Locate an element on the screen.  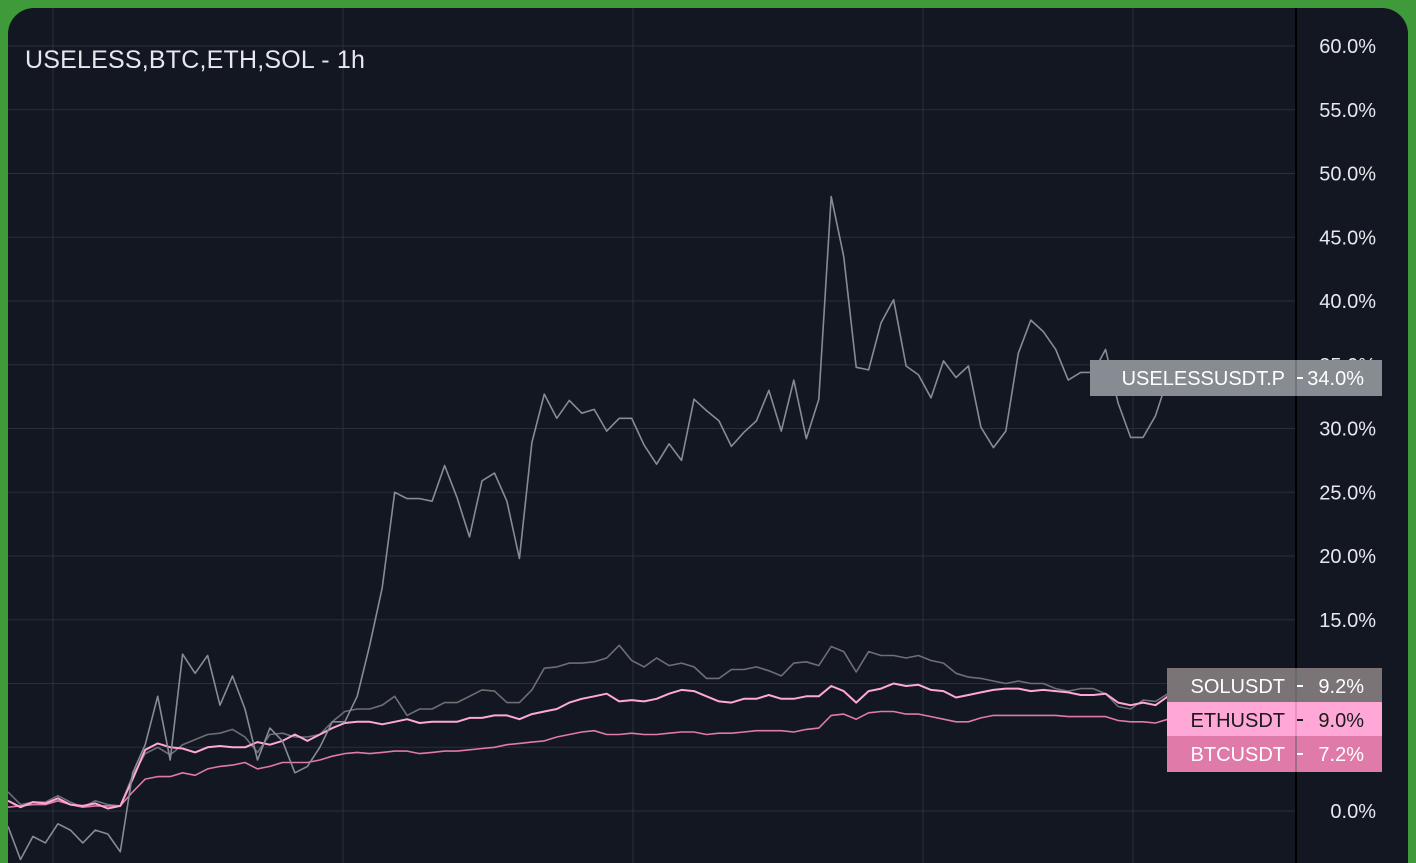
y-tick-label: 15.0% is located at coordinates (1347, 621).